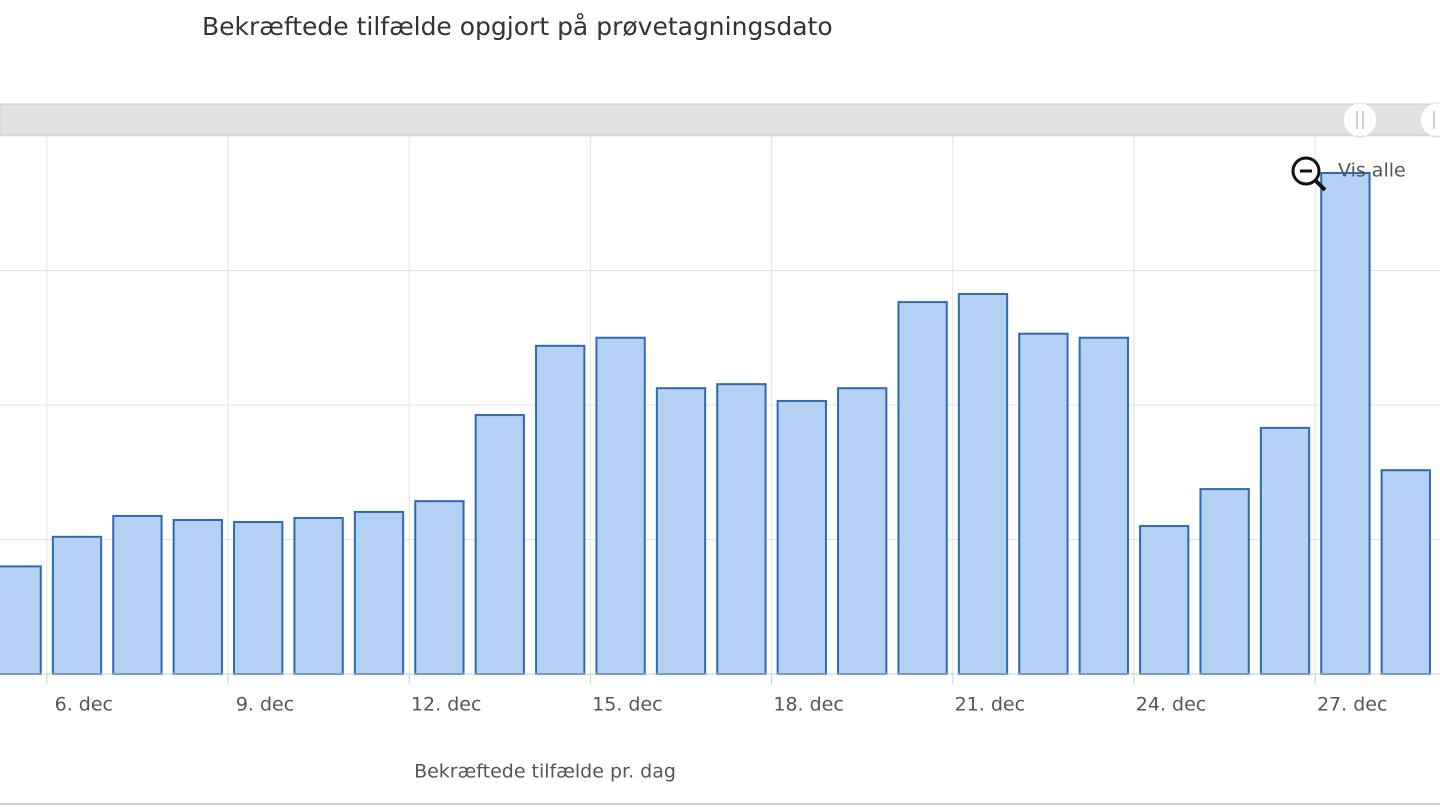 This screenshot has width=1440, height=808. I want to click on x-axis-title: Bekræftede tilfælde pr. dag, so click(545, 772).